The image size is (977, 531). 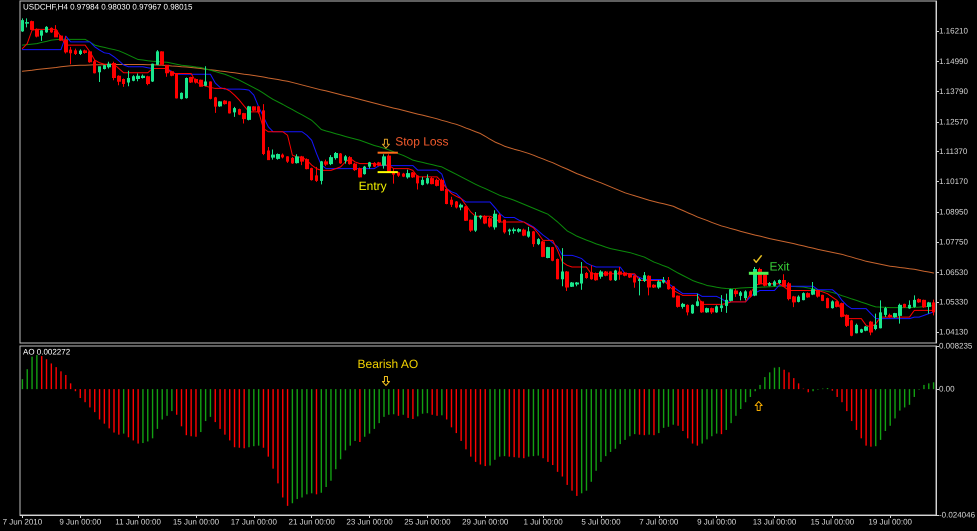 What do you see at coordinates (953, 211) in the screenshot?
I see `y-tick-label: 1.08950` at bounding box center [953, 211].